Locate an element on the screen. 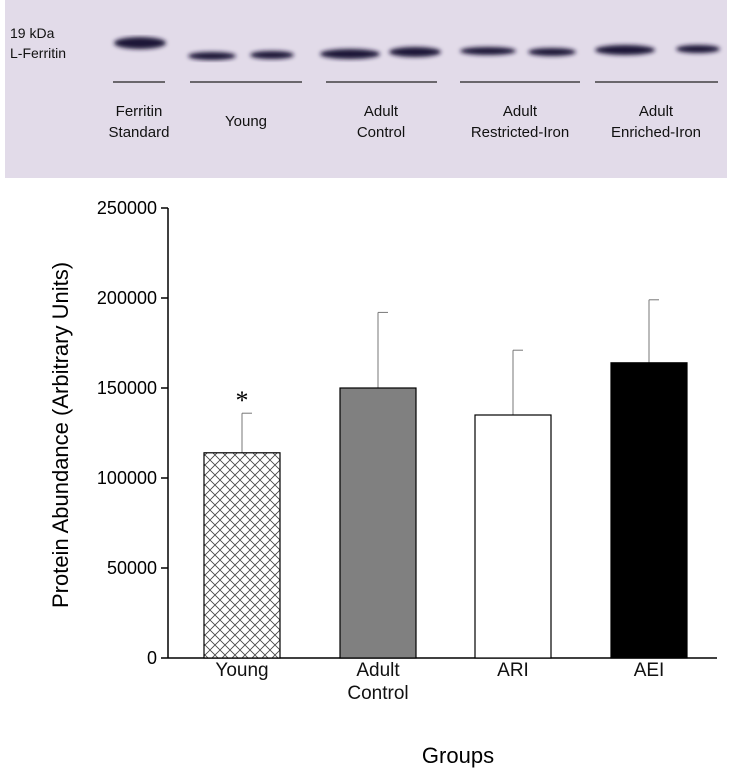  blot-marker-label: L-Ferritin is located at coordinates (38, 53).